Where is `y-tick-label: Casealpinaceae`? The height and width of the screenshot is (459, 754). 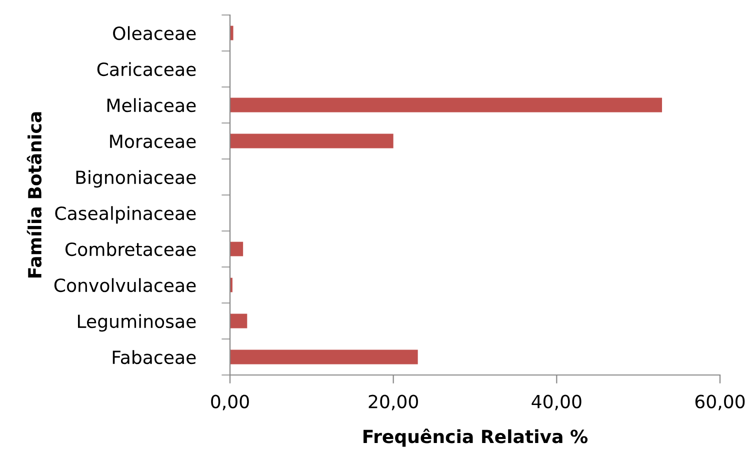 y-tick-label: Casealpinaceae is located at coordinates (125, 215).